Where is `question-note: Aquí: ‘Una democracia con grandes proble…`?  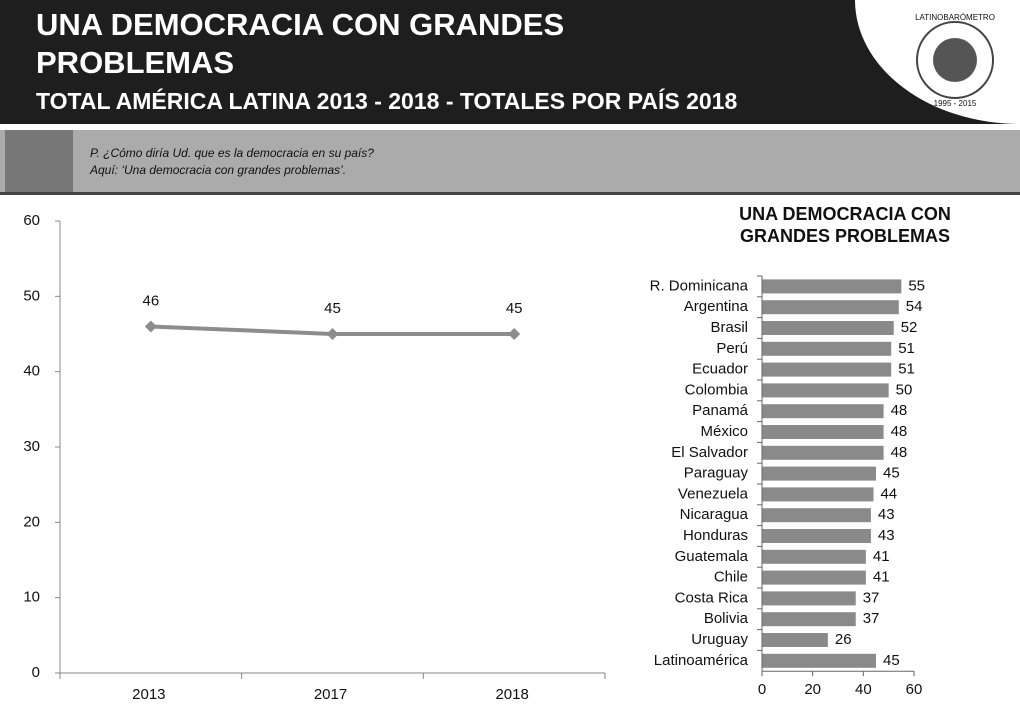
question-note: Aquí: ‘Una democracia con grandes proble… is located at coordinates (218, 170).